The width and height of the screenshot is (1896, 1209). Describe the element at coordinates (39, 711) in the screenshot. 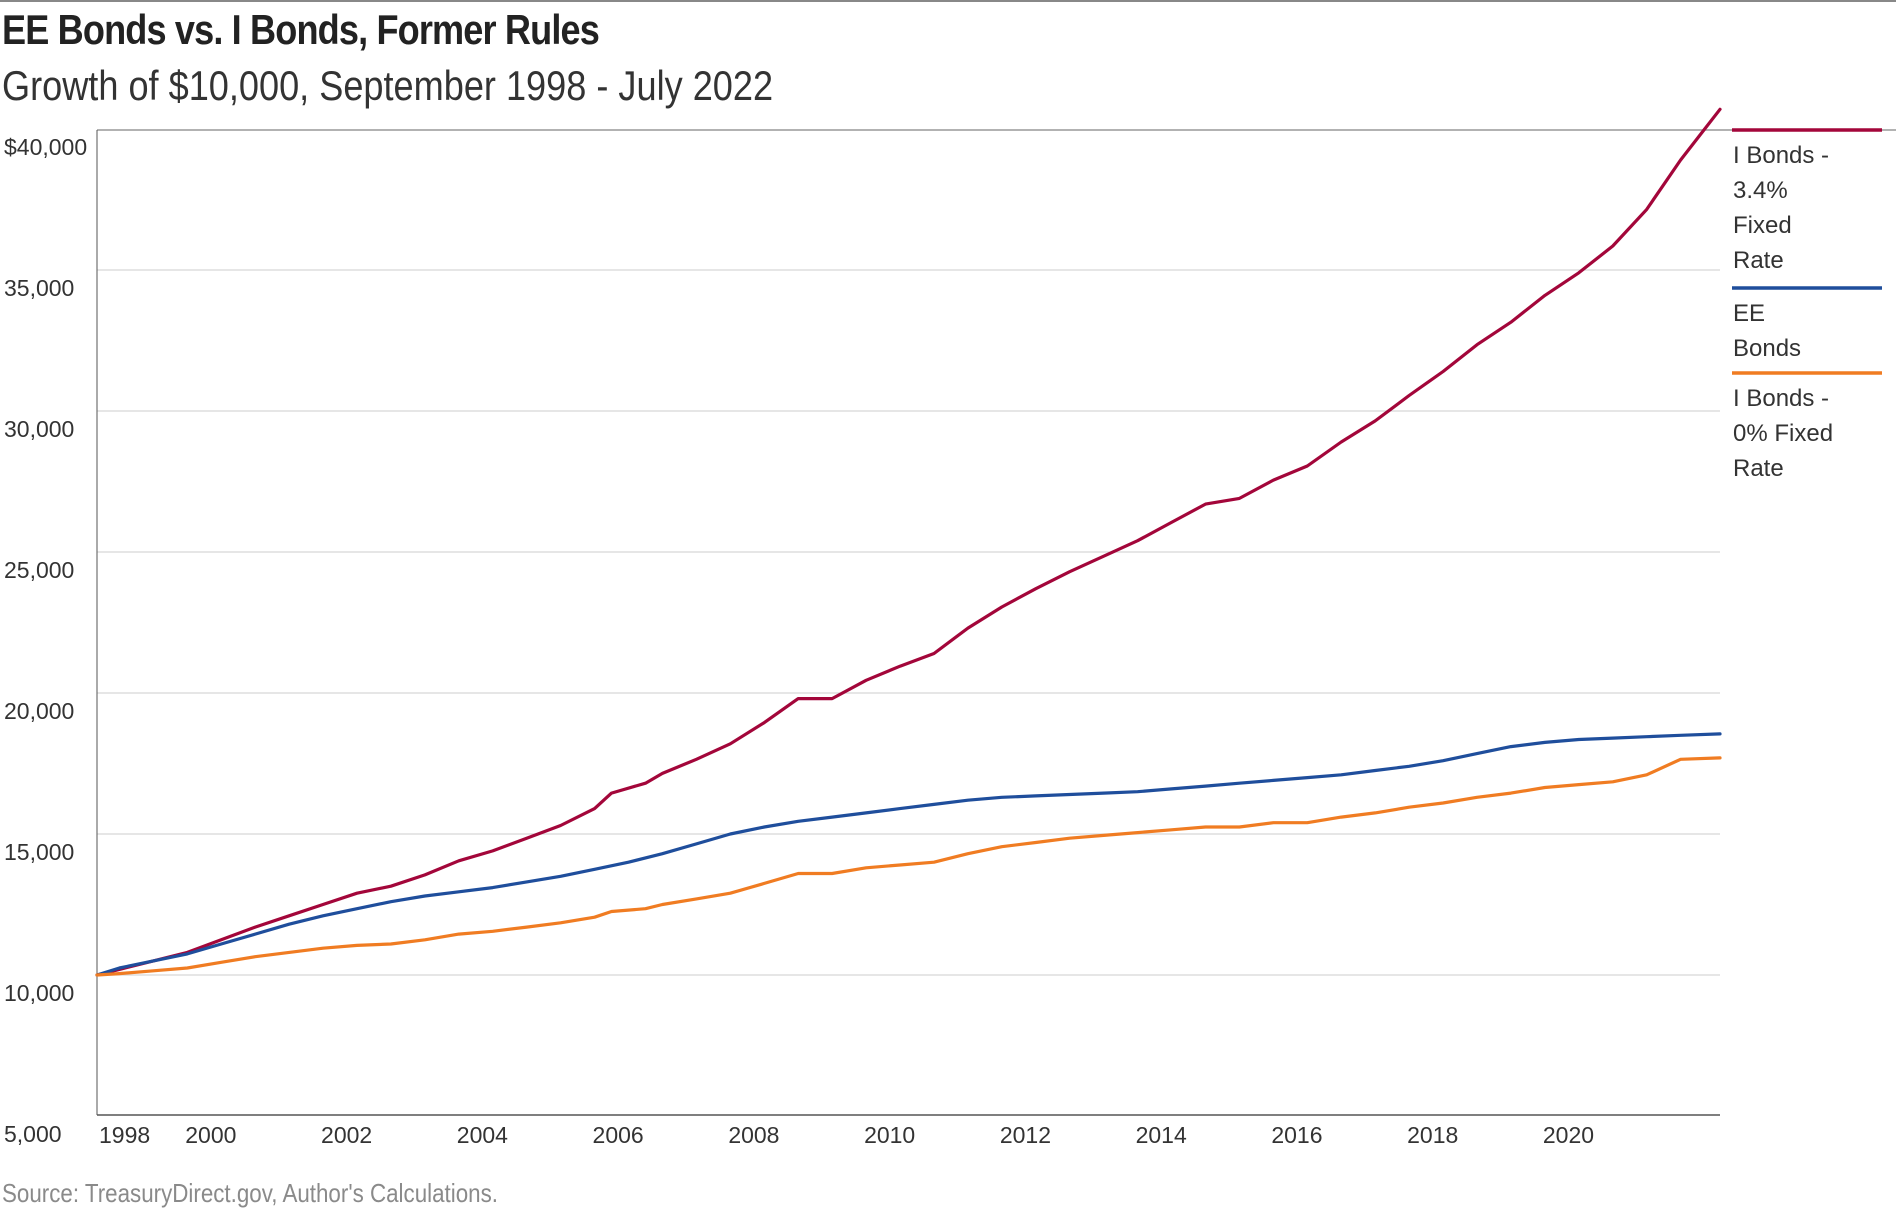

I see `y-tick-label: 20,000` at that location.